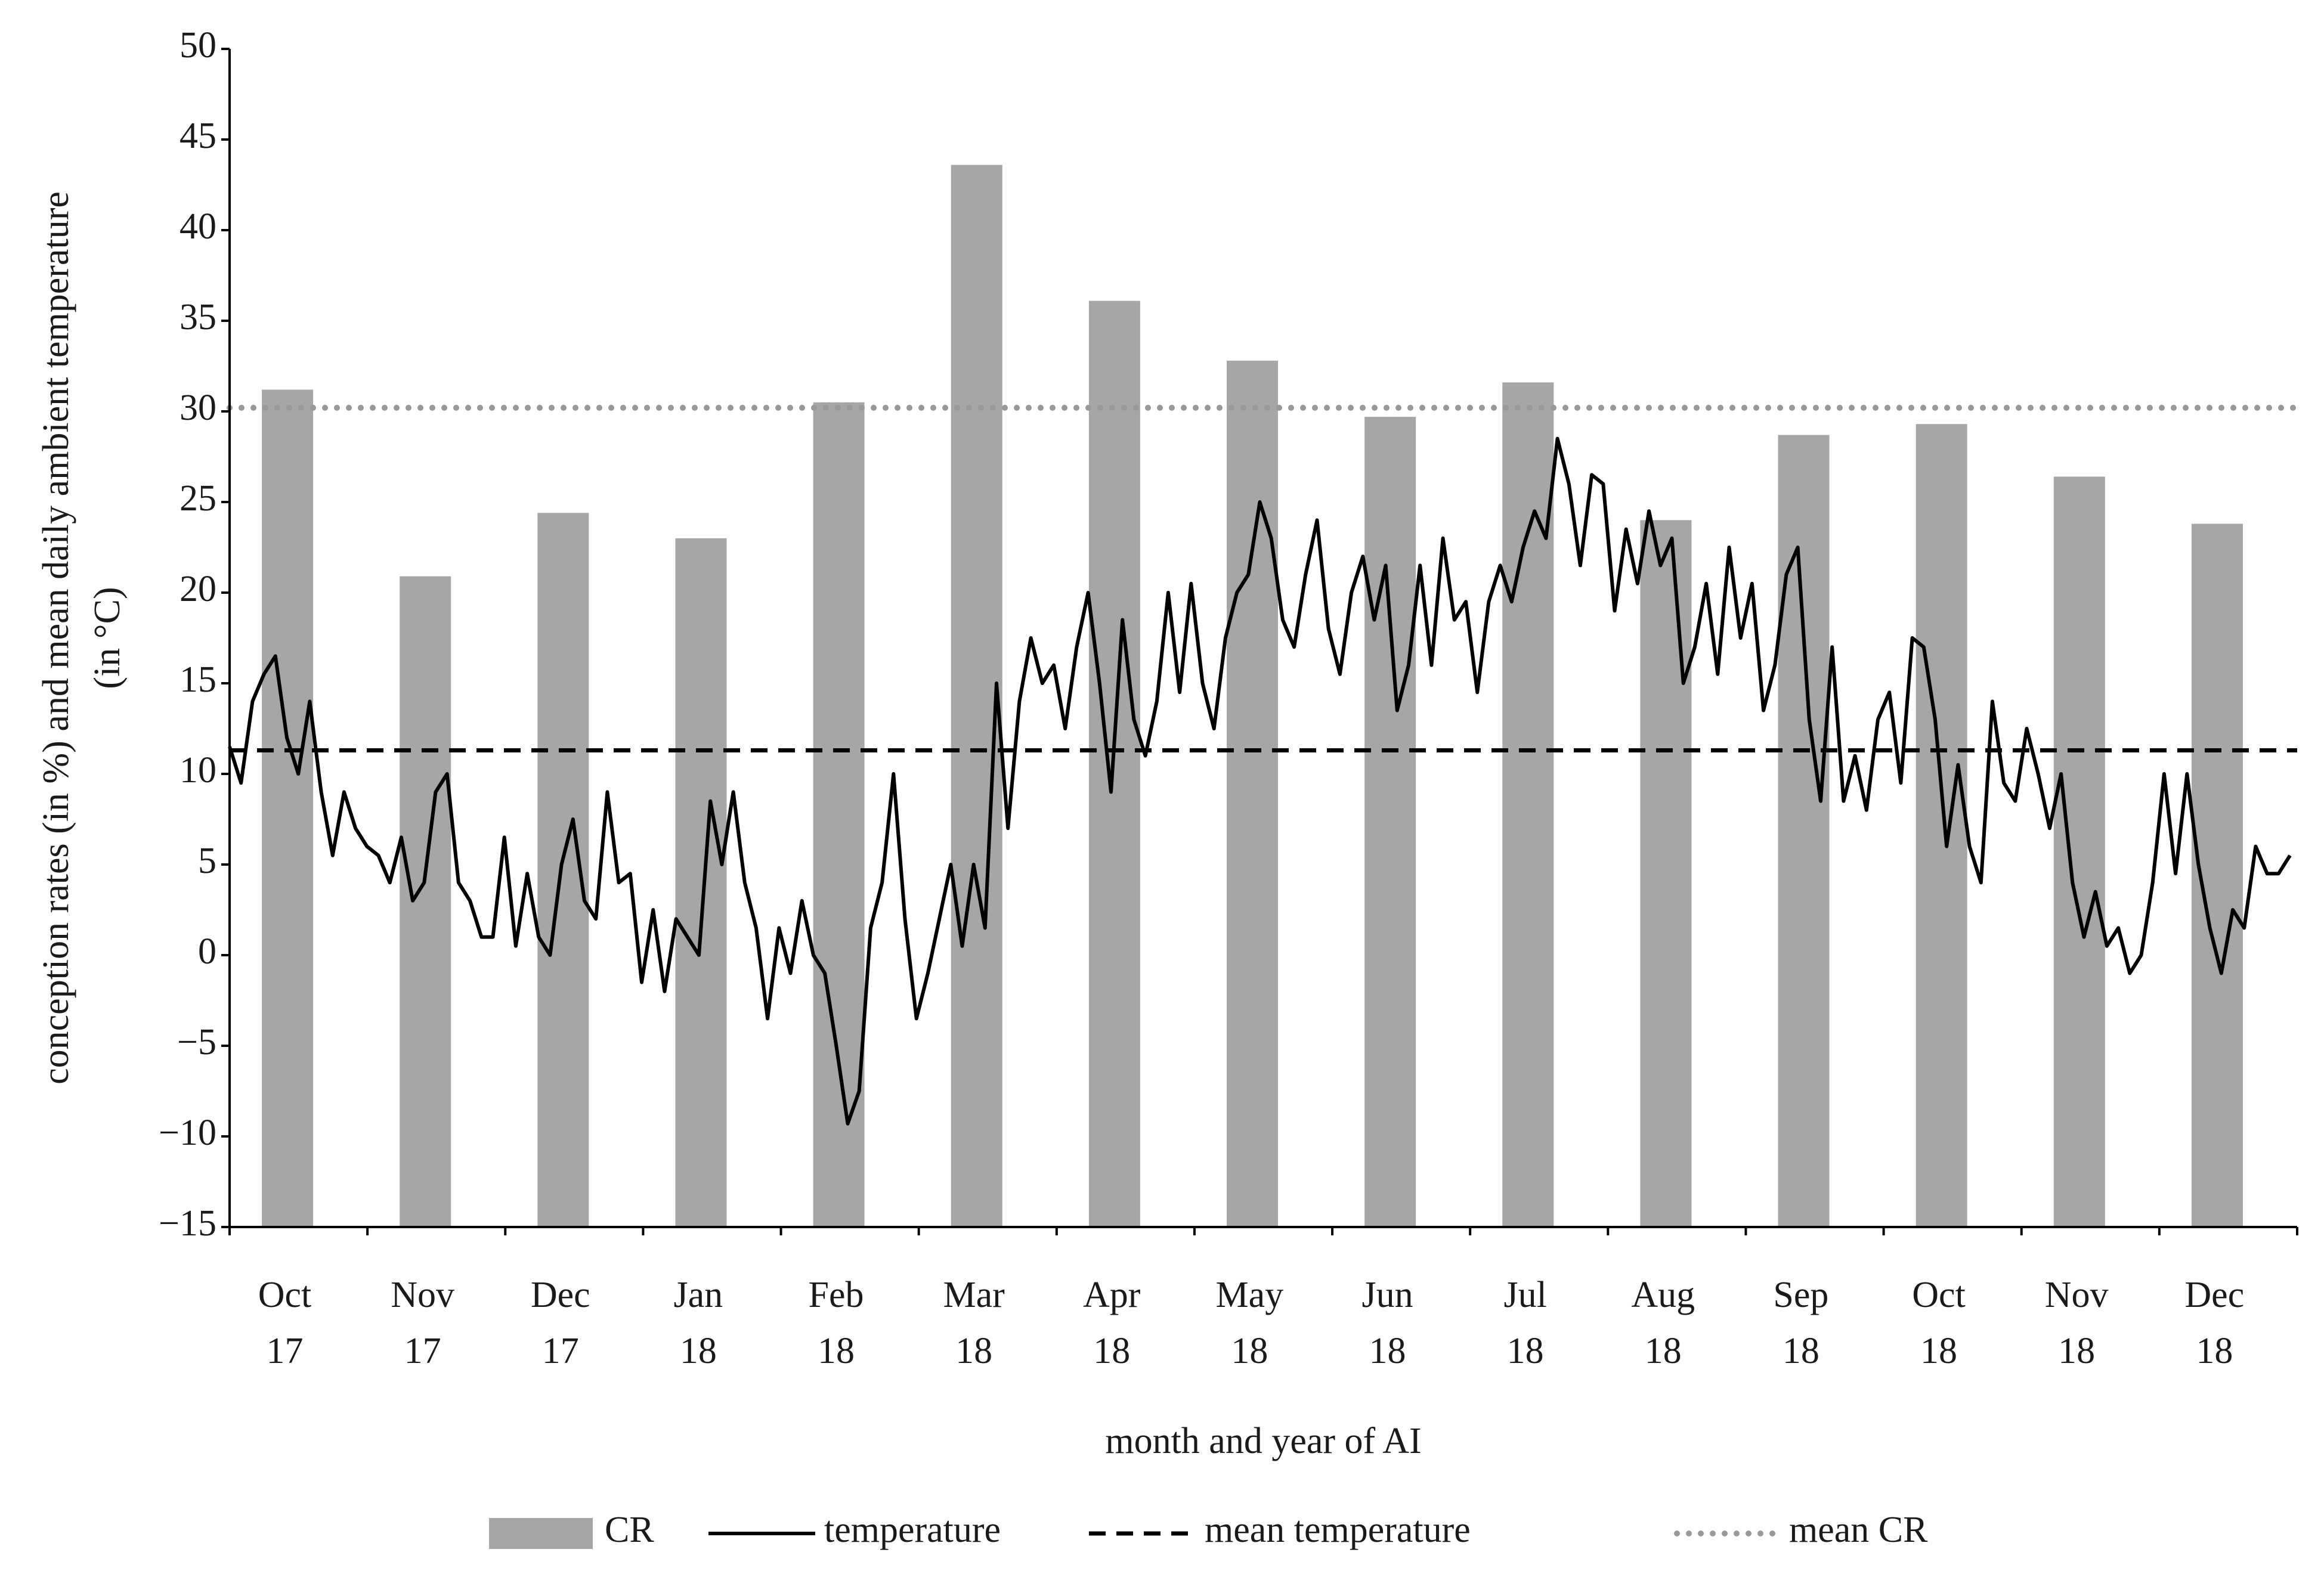 The height and width of the screenshot is (1577, 2324). What do you see at coordinates (198, 680) in the screenshot?
I see `y-tick-label: 15` at bounding box center [198, 680].